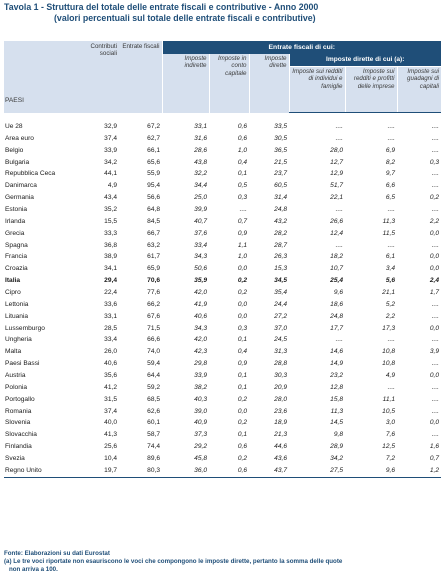  What do you see at coordinates (390, 198) in the screenshot?
I see `value-cell: 6,5` at bounding box center [390, 198].